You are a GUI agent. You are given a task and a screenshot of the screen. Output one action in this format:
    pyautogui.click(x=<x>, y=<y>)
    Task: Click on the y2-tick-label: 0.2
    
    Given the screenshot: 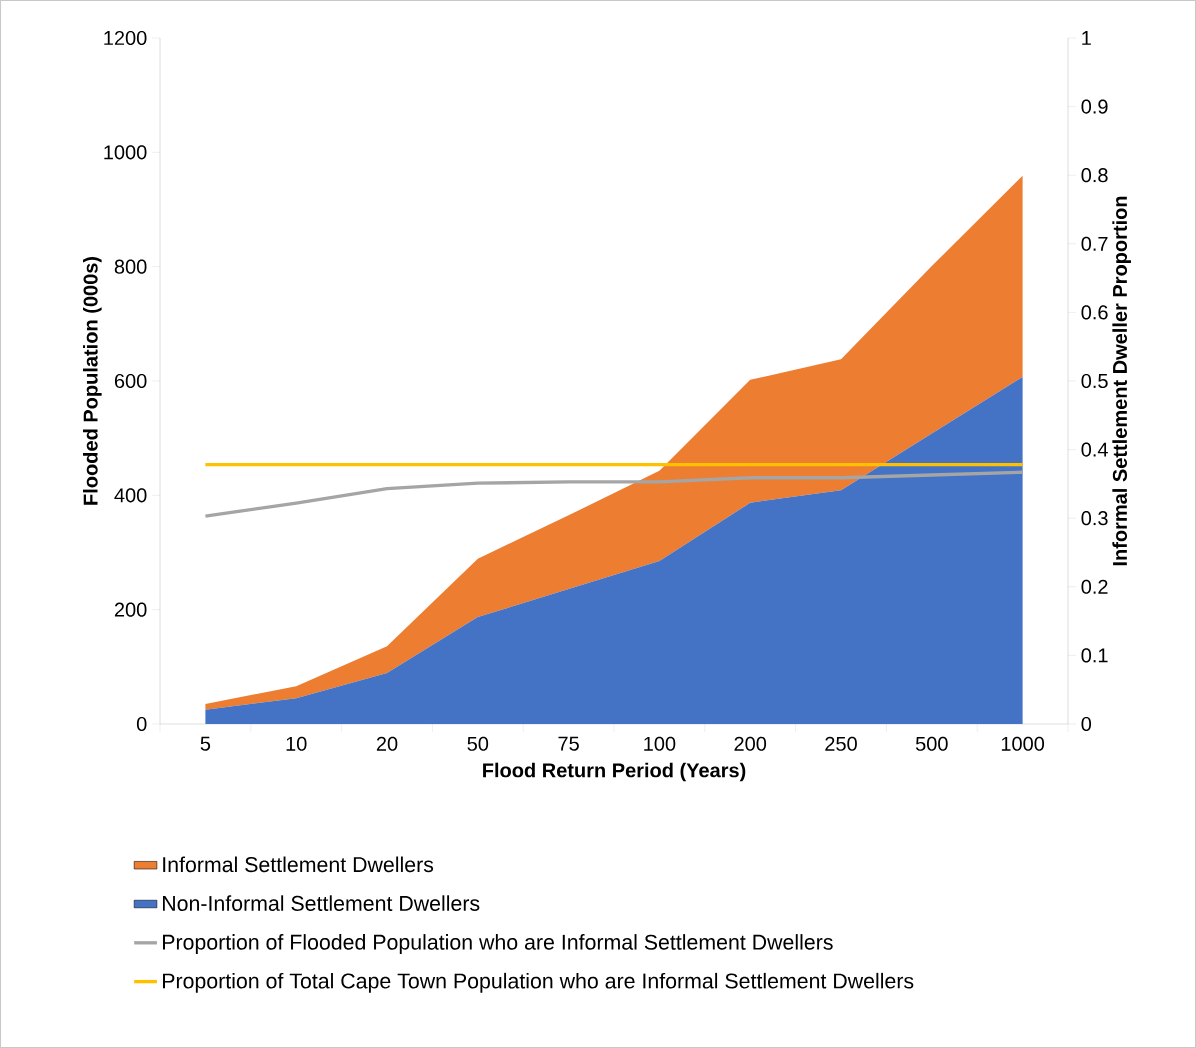 What is the action you would take?
    pyautogui.click(x=1094, y=586)
    